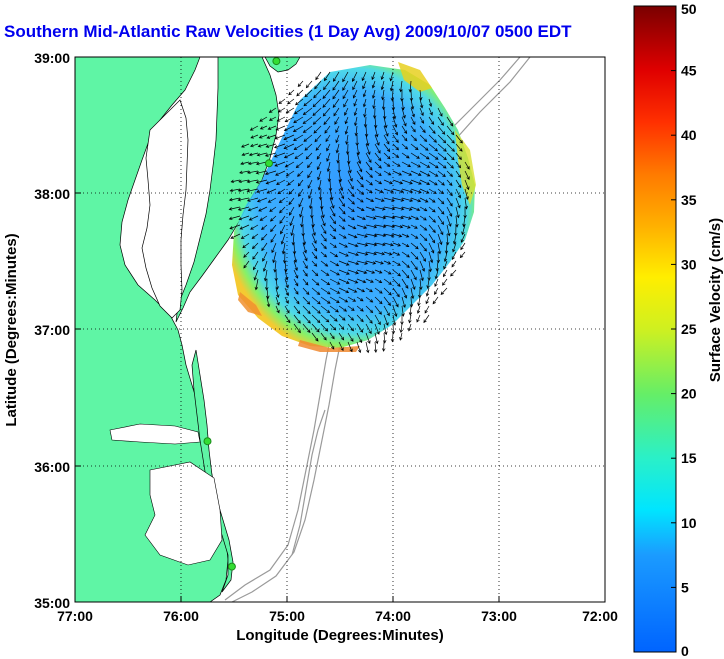  Describe the element at coordinates (287, 616) in the screenshot. I see `lon-tick-label: 75:00` at that location.